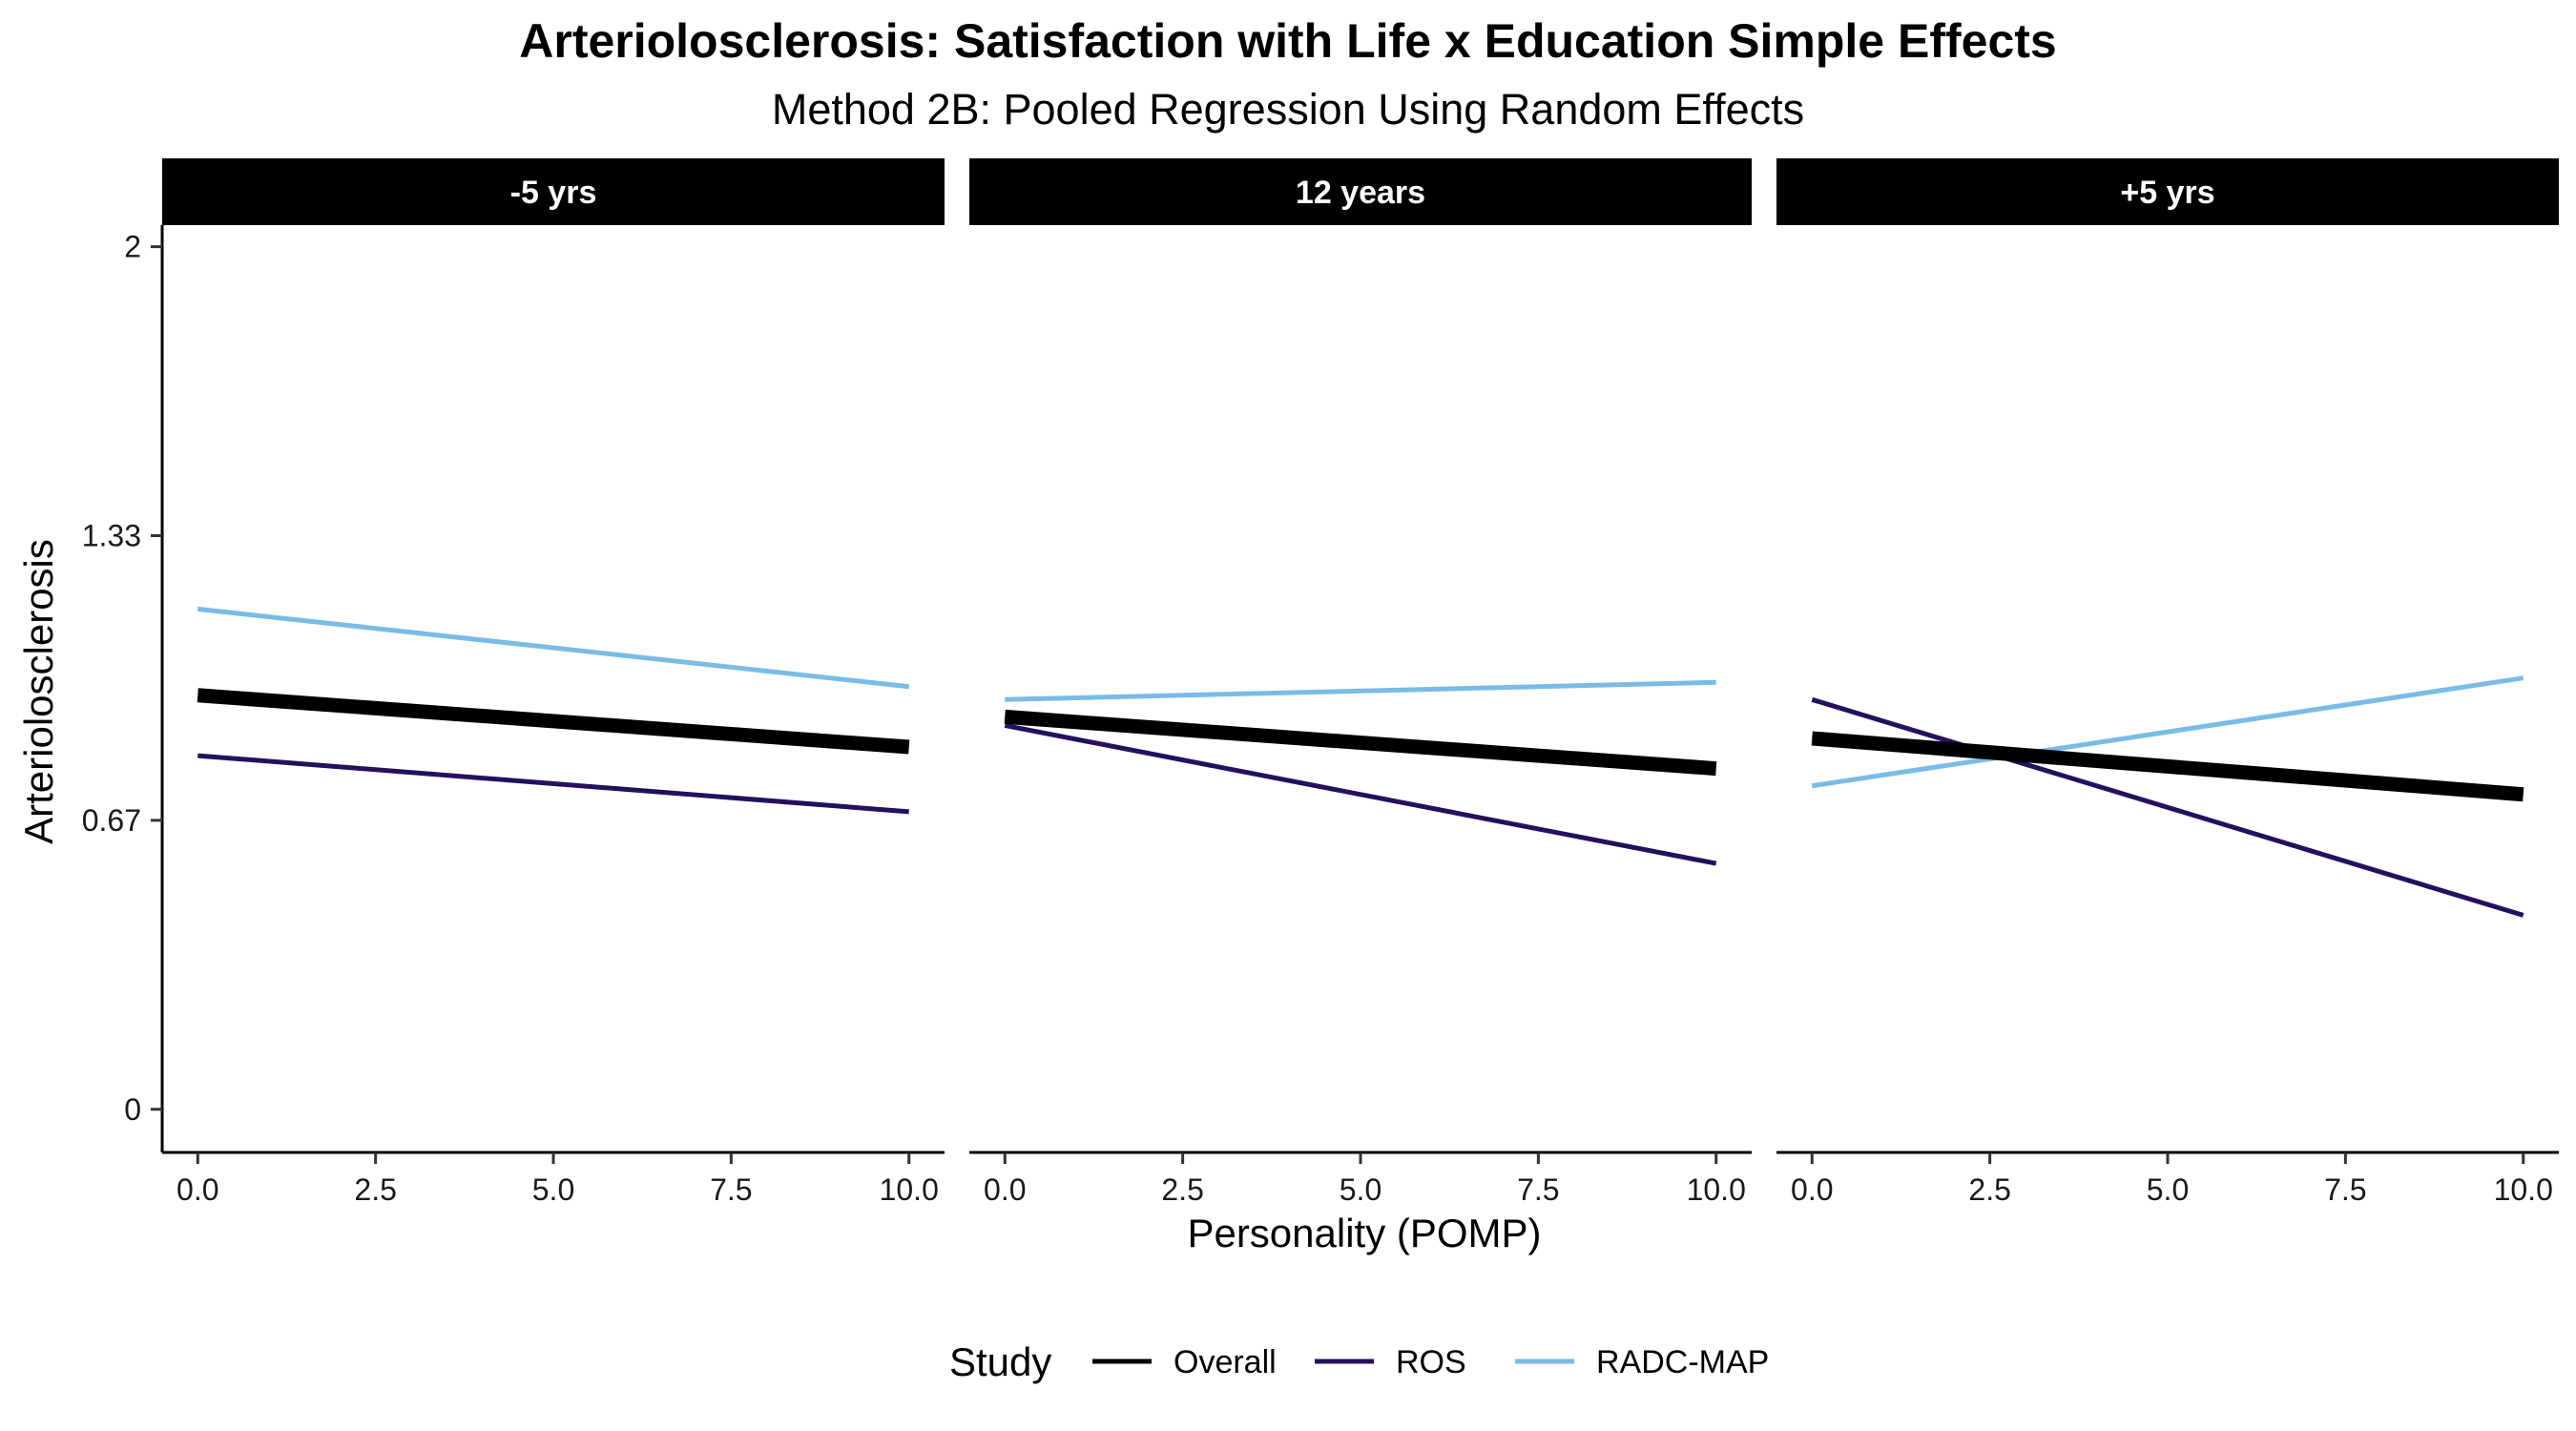 Image resolution: width=2576 pixels, height=1431 pixels. What do you see at coordinates (111, 536) in the screenshot?
I see `y-tick-label: 1.33` at bounding box center [111, 536].